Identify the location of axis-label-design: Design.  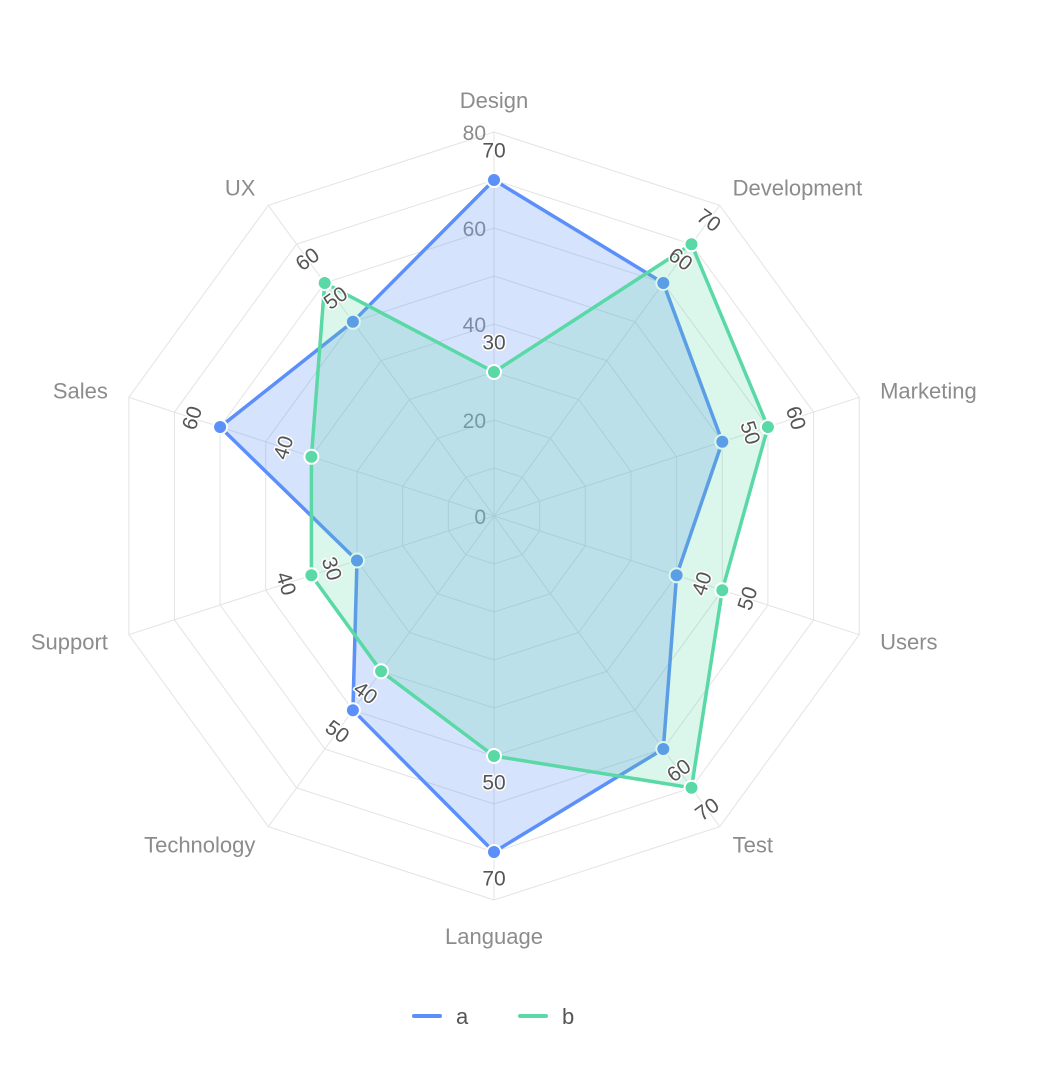
(494, 100).